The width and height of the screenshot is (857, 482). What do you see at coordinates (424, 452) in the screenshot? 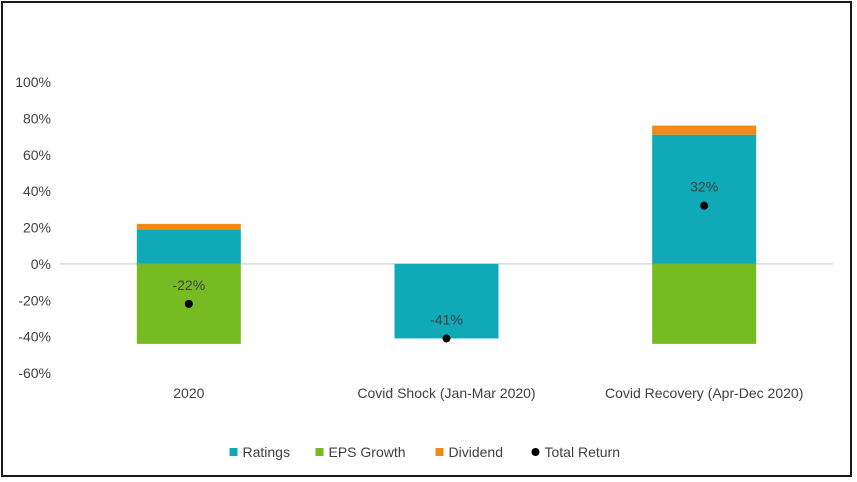
I see `legend: Ratings EPS Growth Dividend Total Return` at bounding box center [424, 452].